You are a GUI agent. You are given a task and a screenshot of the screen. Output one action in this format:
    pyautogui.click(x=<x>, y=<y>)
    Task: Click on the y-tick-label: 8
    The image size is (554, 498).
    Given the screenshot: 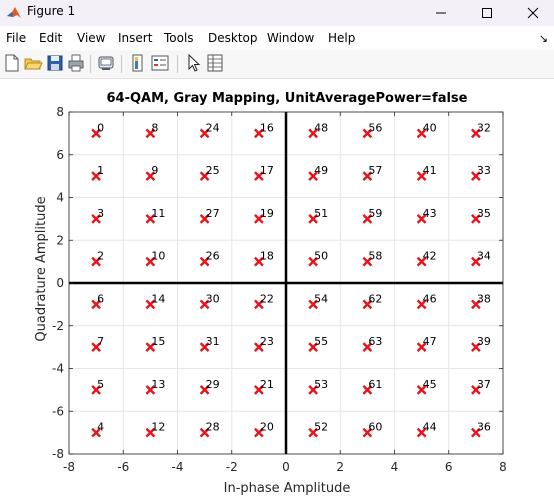 What is the action you would take?
    pyautogui.click(x=60, y=112)
    